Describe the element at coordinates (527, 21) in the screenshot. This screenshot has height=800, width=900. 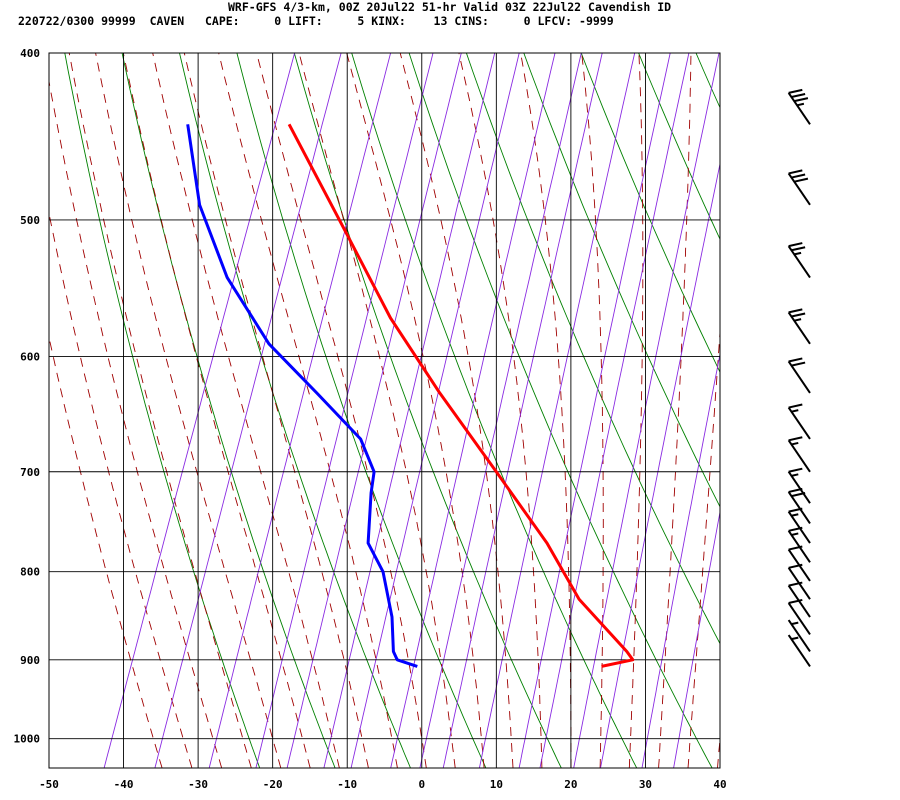
I see `cins-value: 0` at that location.